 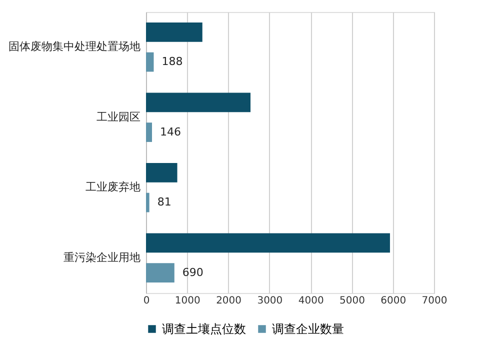 What do you see at coordinates (74, 47) in the screenshot?
I see `y-tick-label: 固体废物集中处理处置场地` at bounding box center [74, 47].